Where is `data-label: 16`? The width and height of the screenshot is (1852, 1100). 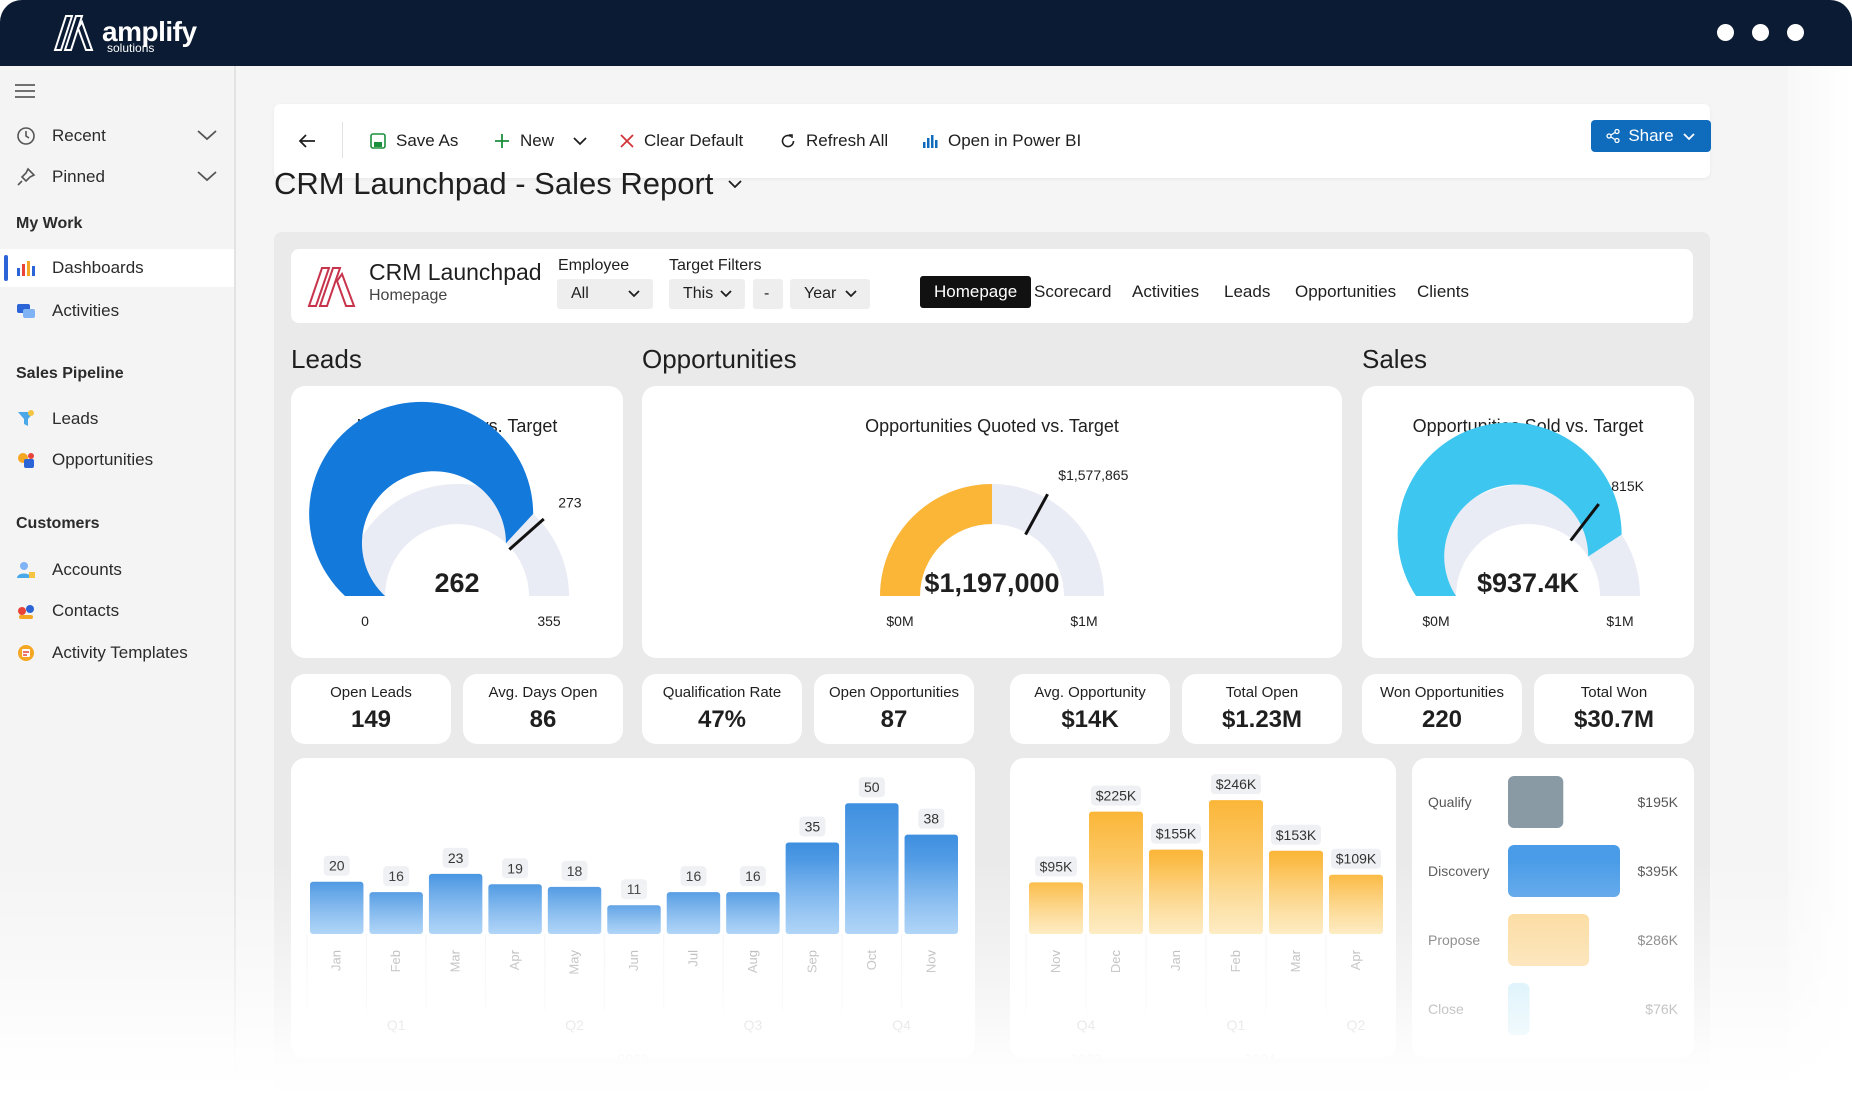 data-label: 16 is located at coordinates (753, 876).